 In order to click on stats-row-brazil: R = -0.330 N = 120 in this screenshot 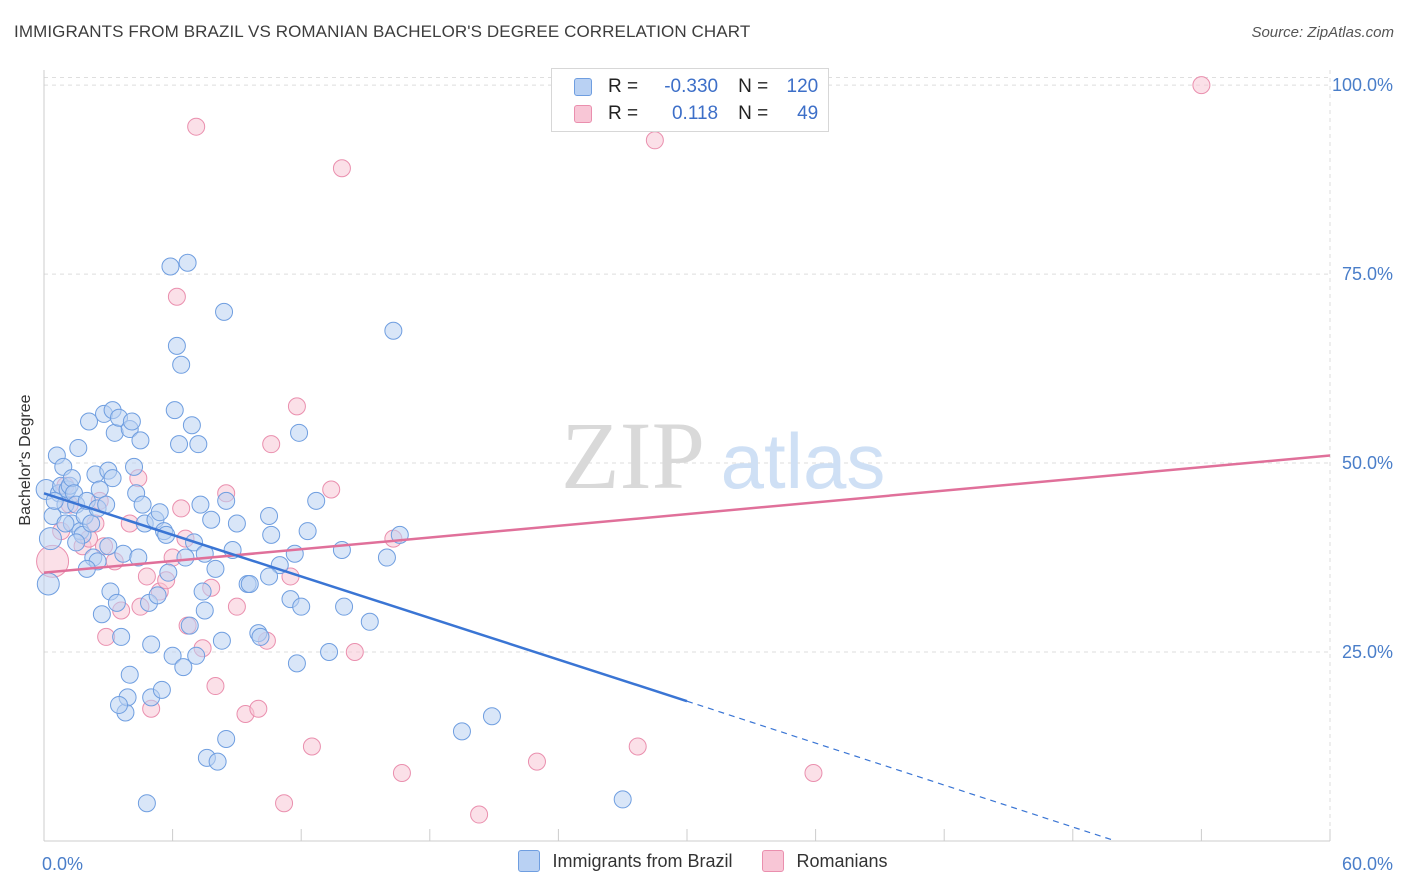, I will do `click(696, 87)`.